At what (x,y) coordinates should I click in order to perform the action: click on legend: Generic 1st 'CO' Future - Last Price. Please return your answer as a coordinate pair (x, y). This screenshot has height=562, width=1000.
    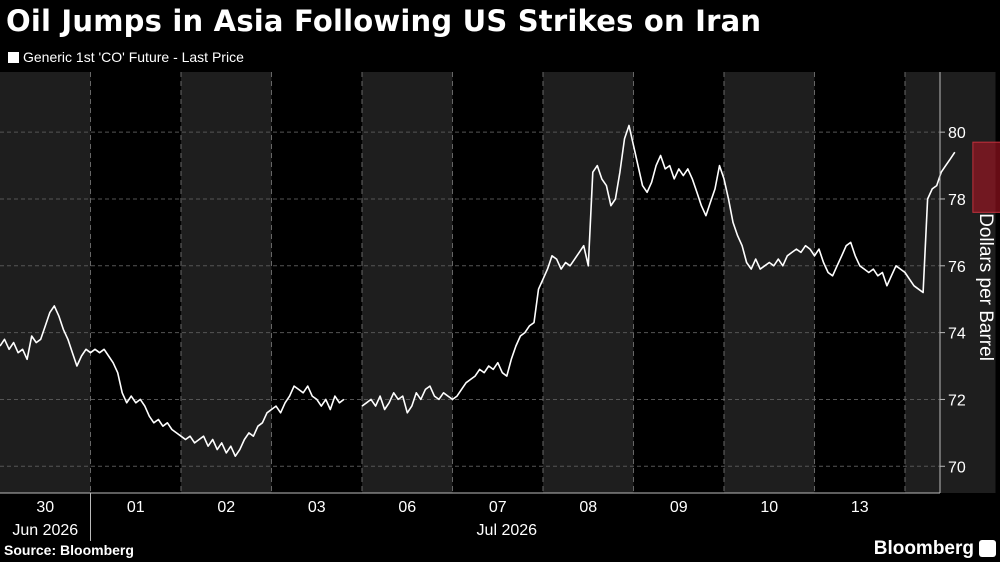
    Looking at the image, I should click on (126, 57).